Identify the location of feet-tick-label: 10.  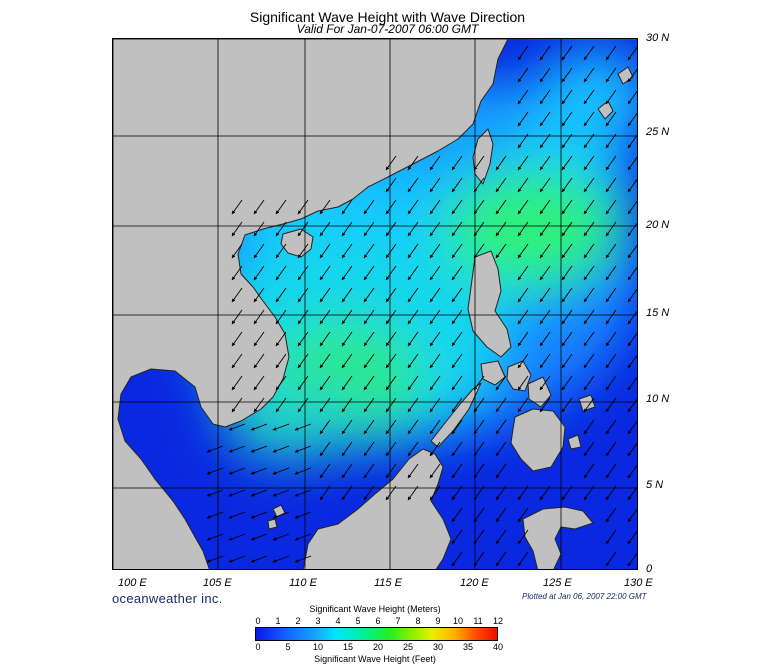
(318, 647).